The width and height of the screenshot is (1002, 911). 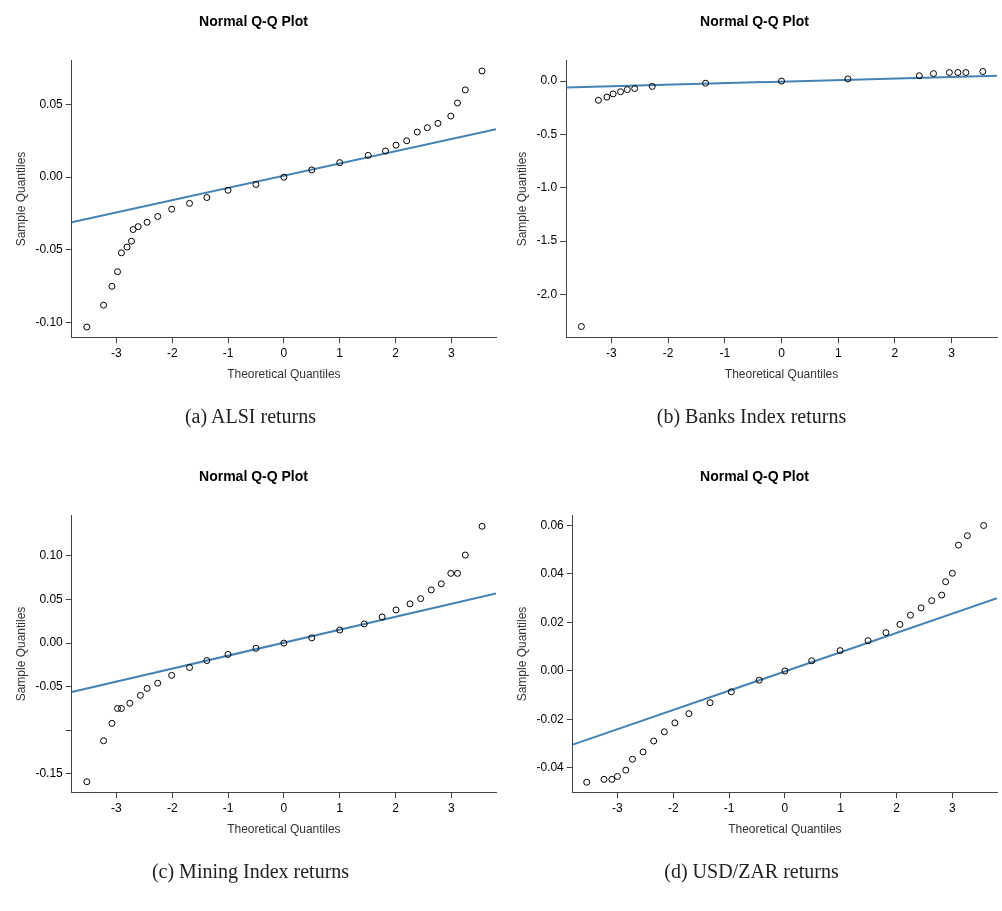 I want to click on text: (b) Banks Index returns, so click(x=751, y=416).